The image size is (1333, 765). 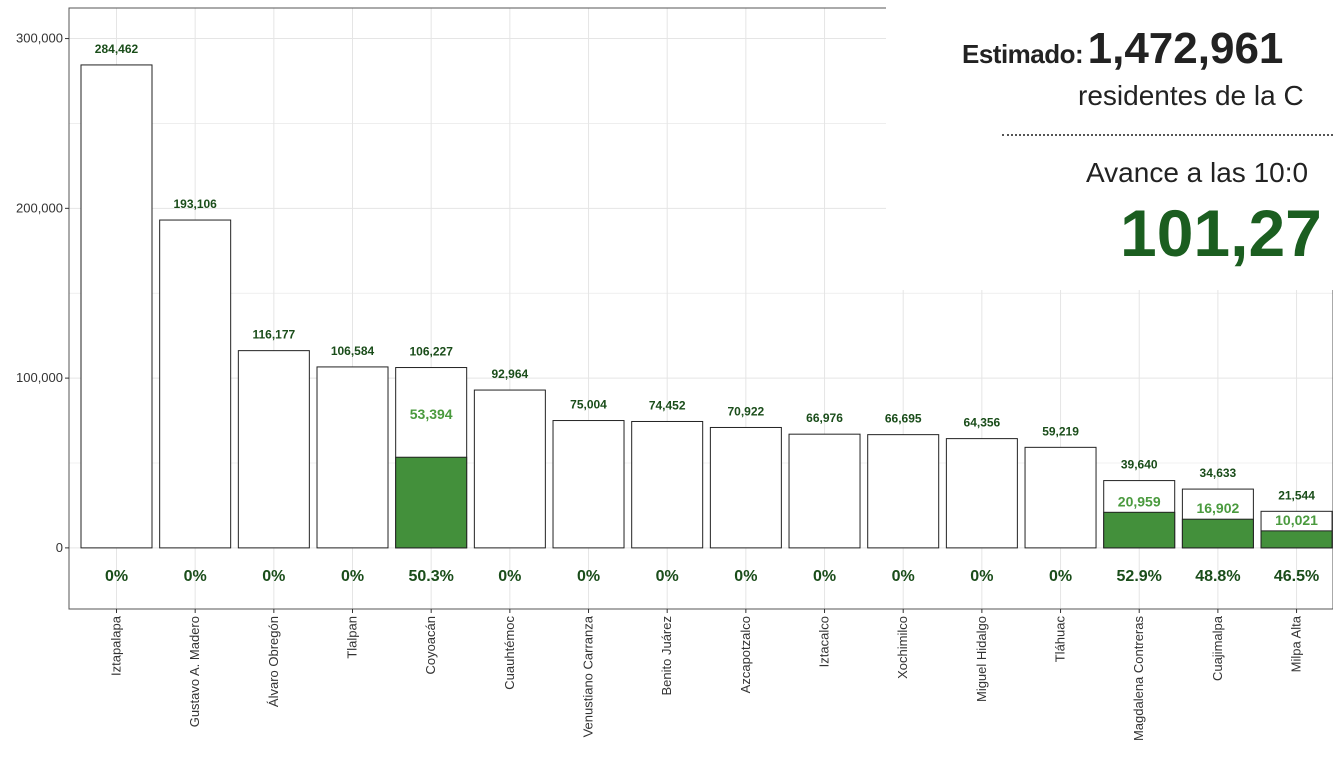 I want to click on dotted-divider, so click(x=1167, y=135).